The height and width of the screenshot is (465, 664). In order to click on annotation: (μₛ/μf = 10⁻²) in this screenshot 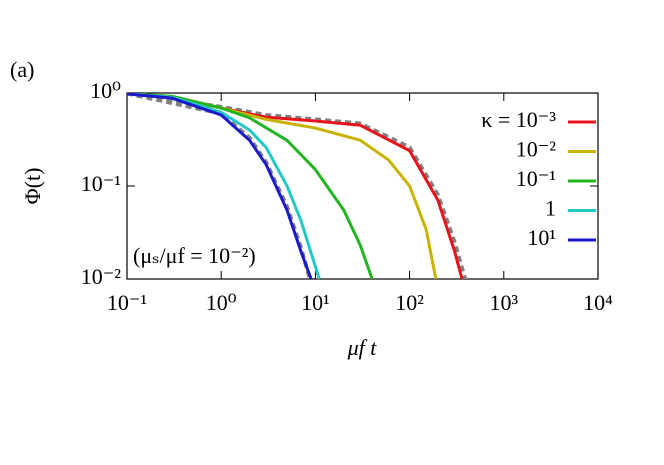, I will do `click(194, 255)`.